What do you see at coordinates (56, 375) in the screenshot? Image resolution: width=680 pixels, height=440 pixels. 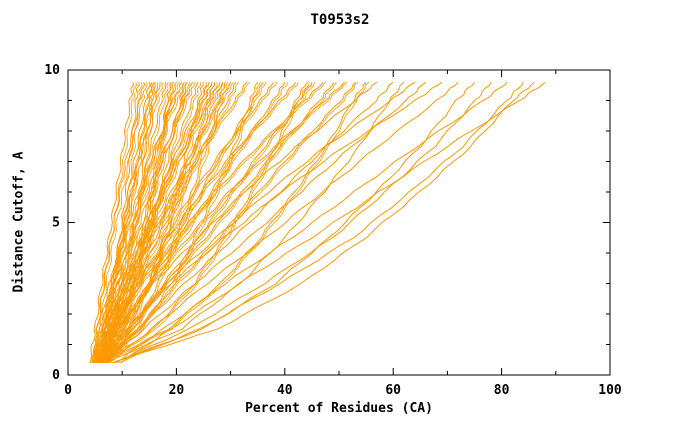 I see `y-tick-label: 0` at bounding box center [56, 375].